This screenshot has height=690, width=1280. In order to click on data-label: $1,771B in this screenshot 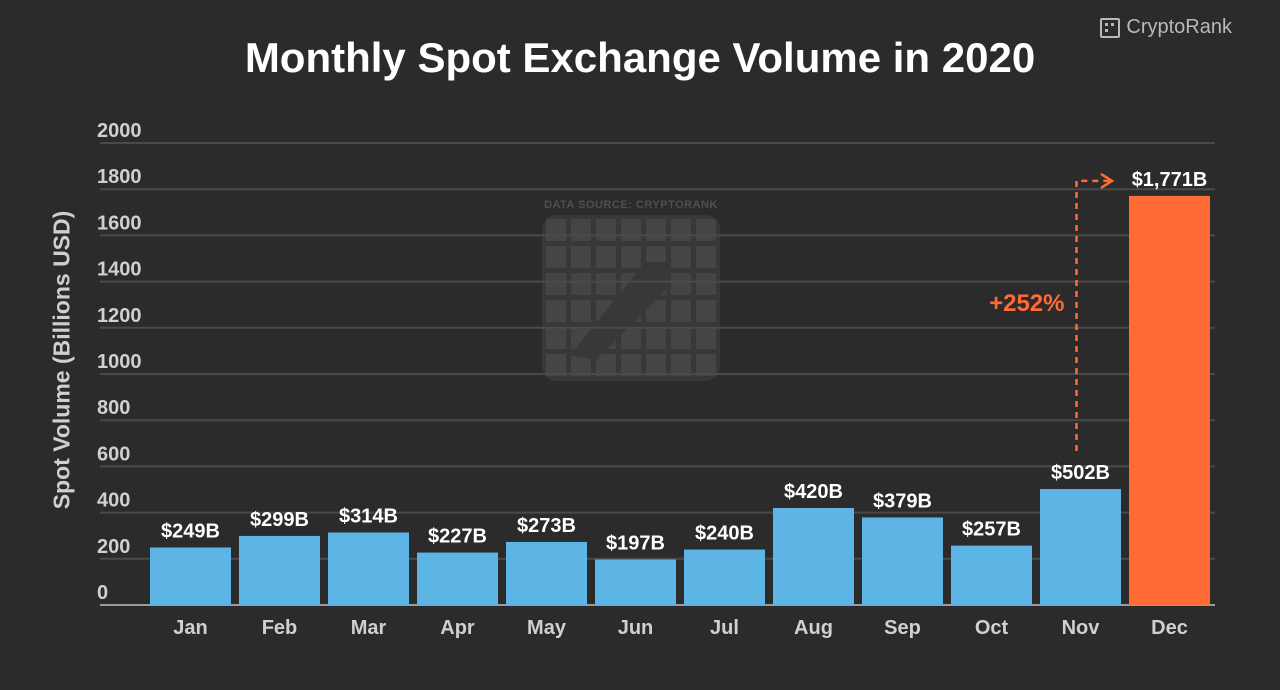, I will do `click(1170, 180)`.